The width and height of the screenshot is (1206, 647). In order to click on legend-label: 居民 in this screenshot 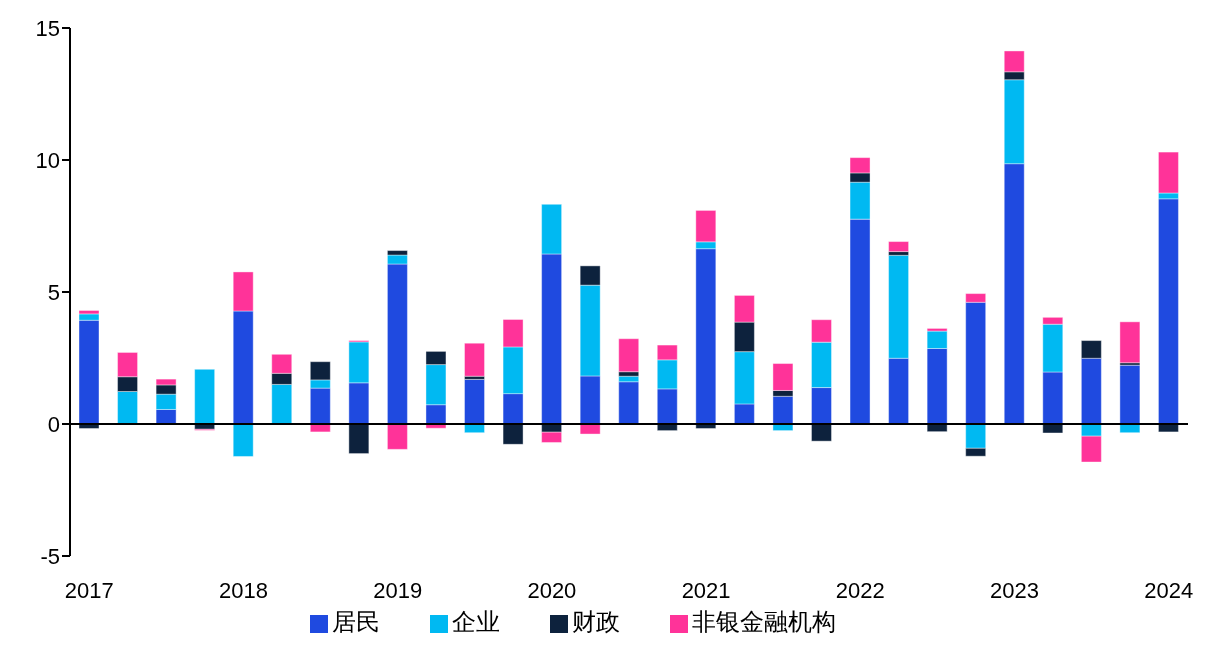, I will do `click(356, 621)`.